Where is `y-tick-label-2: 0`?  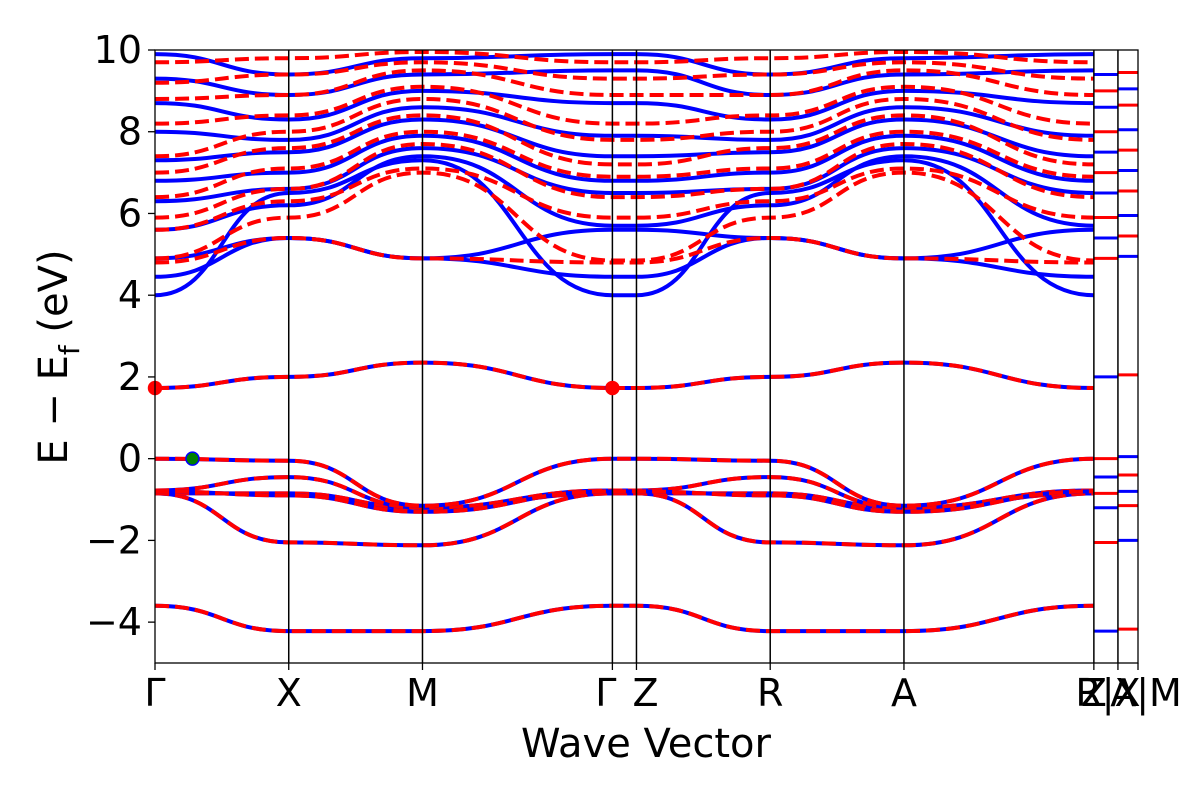
y-tick-label-2: 0 is located at coordinates (130, 459).